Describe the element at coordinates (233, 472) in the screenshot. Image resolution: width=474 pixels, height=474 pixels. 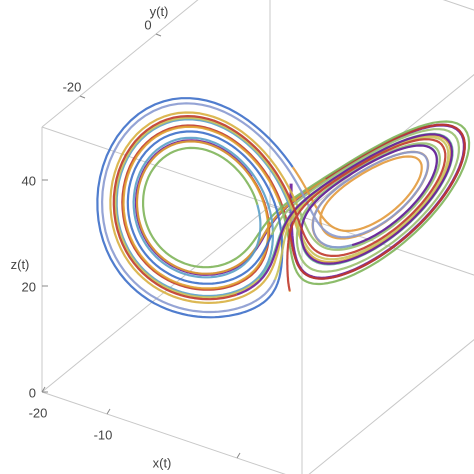
I see `x-tick-label: 10` at that location.